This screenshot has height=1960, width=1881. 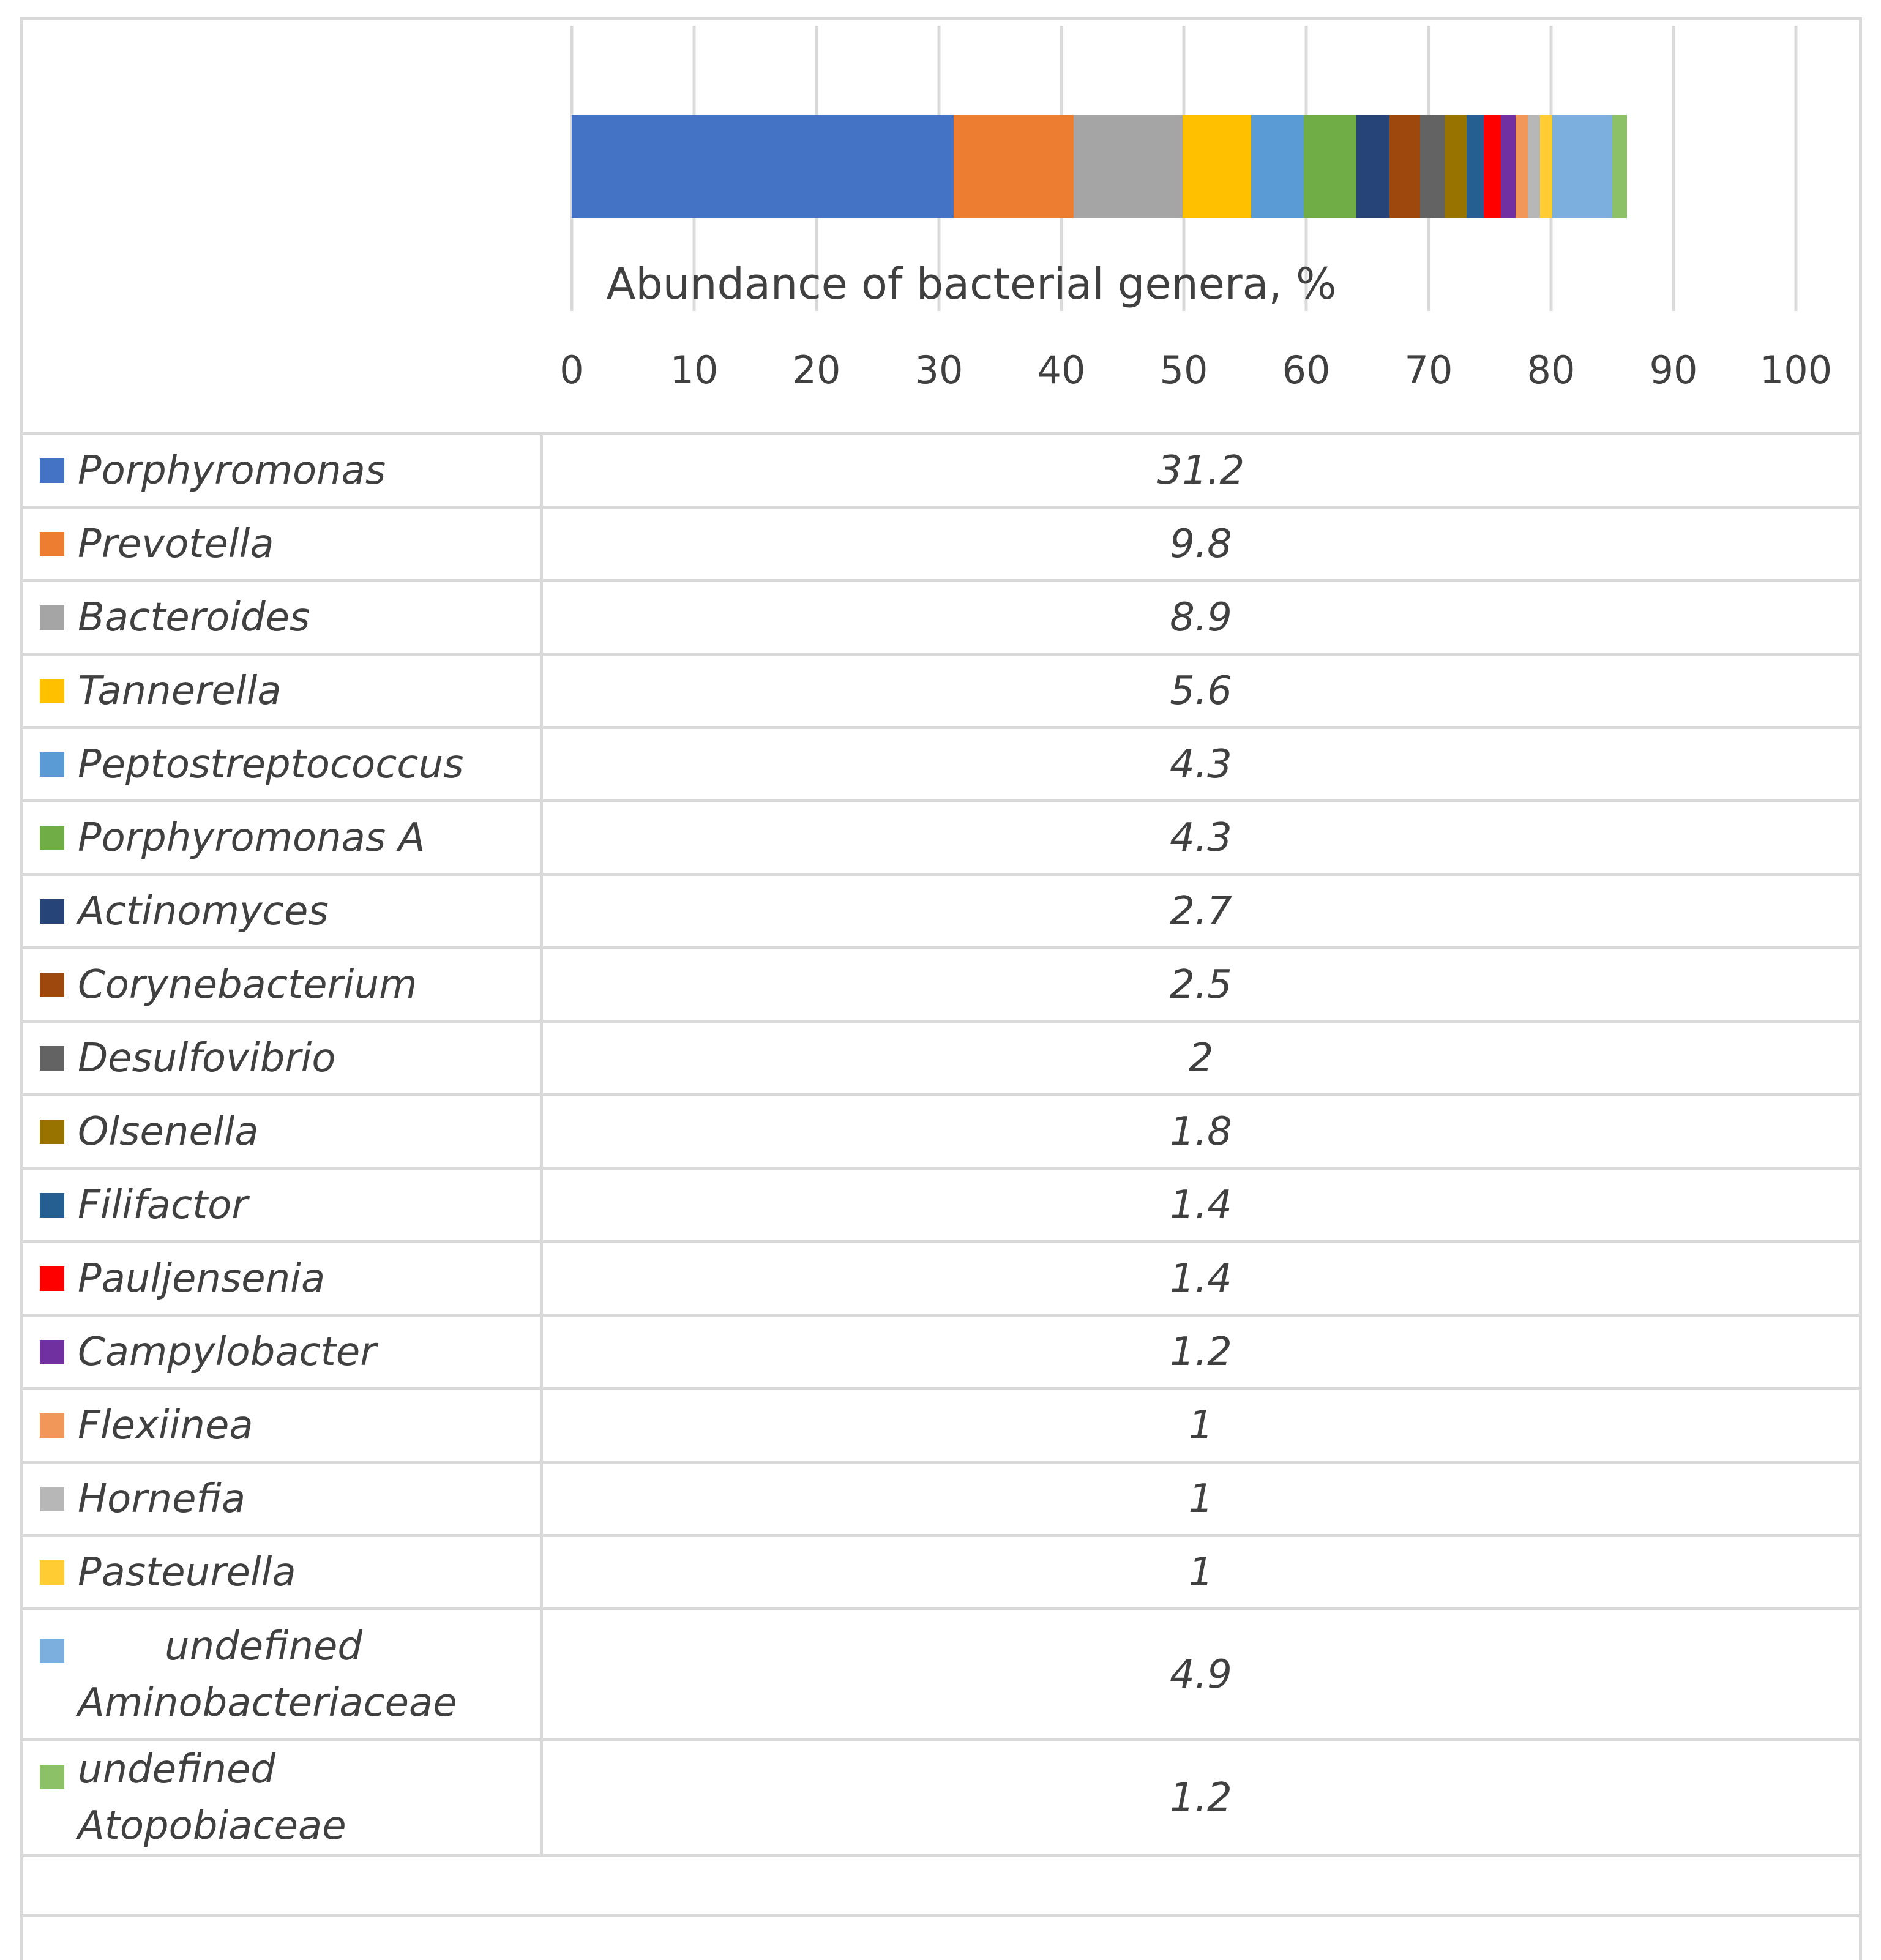 What do you see at coordinates (271, 764) in the screenshot?
I see `genus-label: Peptostreptococcus` at bounding box center [271, 764].